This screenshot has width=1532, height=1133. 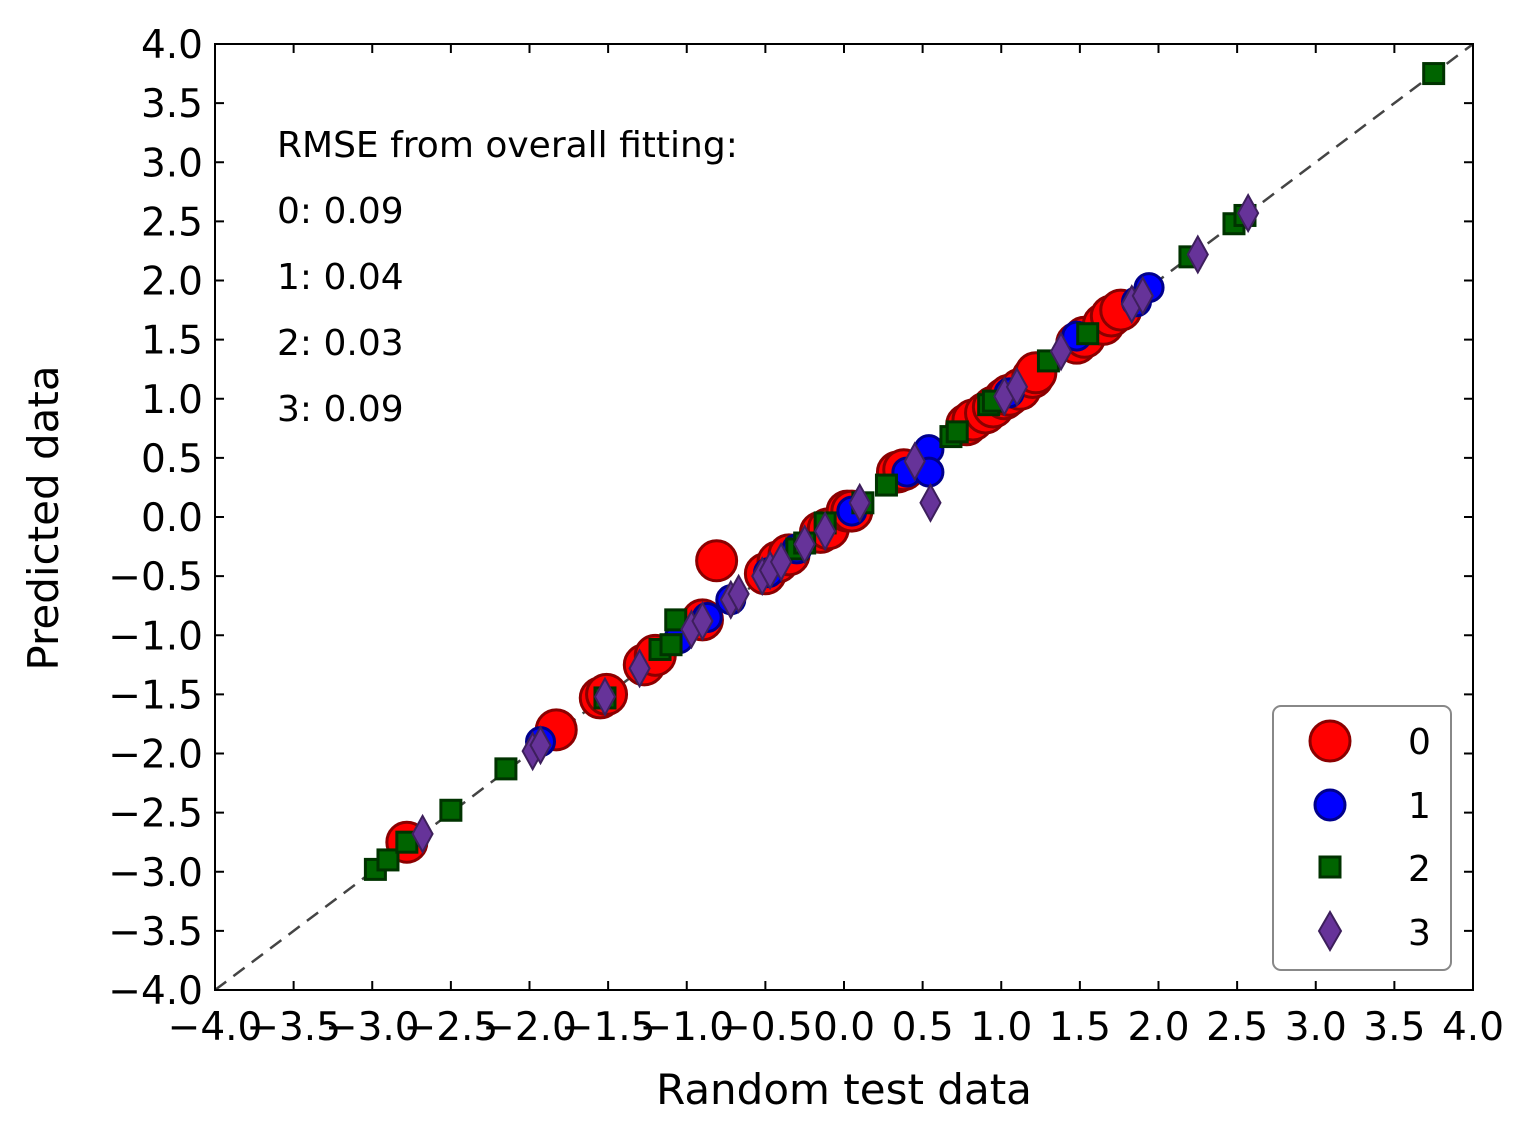 What do you see at coordinates (1316, 1027) in the screenshot?
I see `x-tick-label-14: 3.0` at bounding box center [1316, 1027].